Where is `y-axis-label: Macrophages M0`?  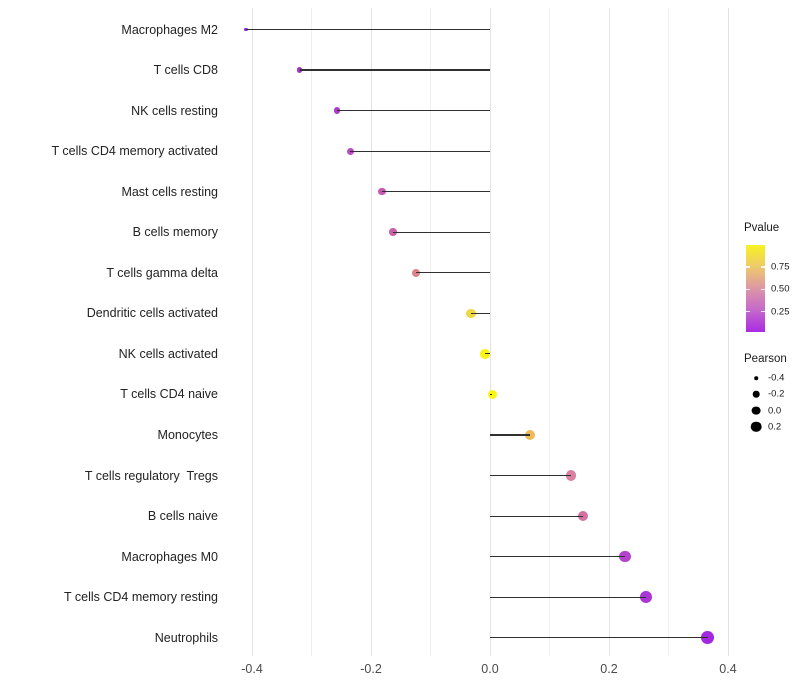
y-axis-label: Macrophages M0 is located at coordinates (169, 556).